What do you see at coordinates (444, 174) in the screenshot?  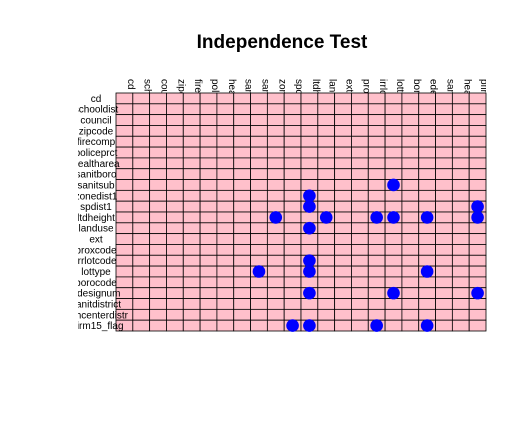 I see `matrix-cell-sanitboro-sanitdistrict` at bounding box center [444, 174].